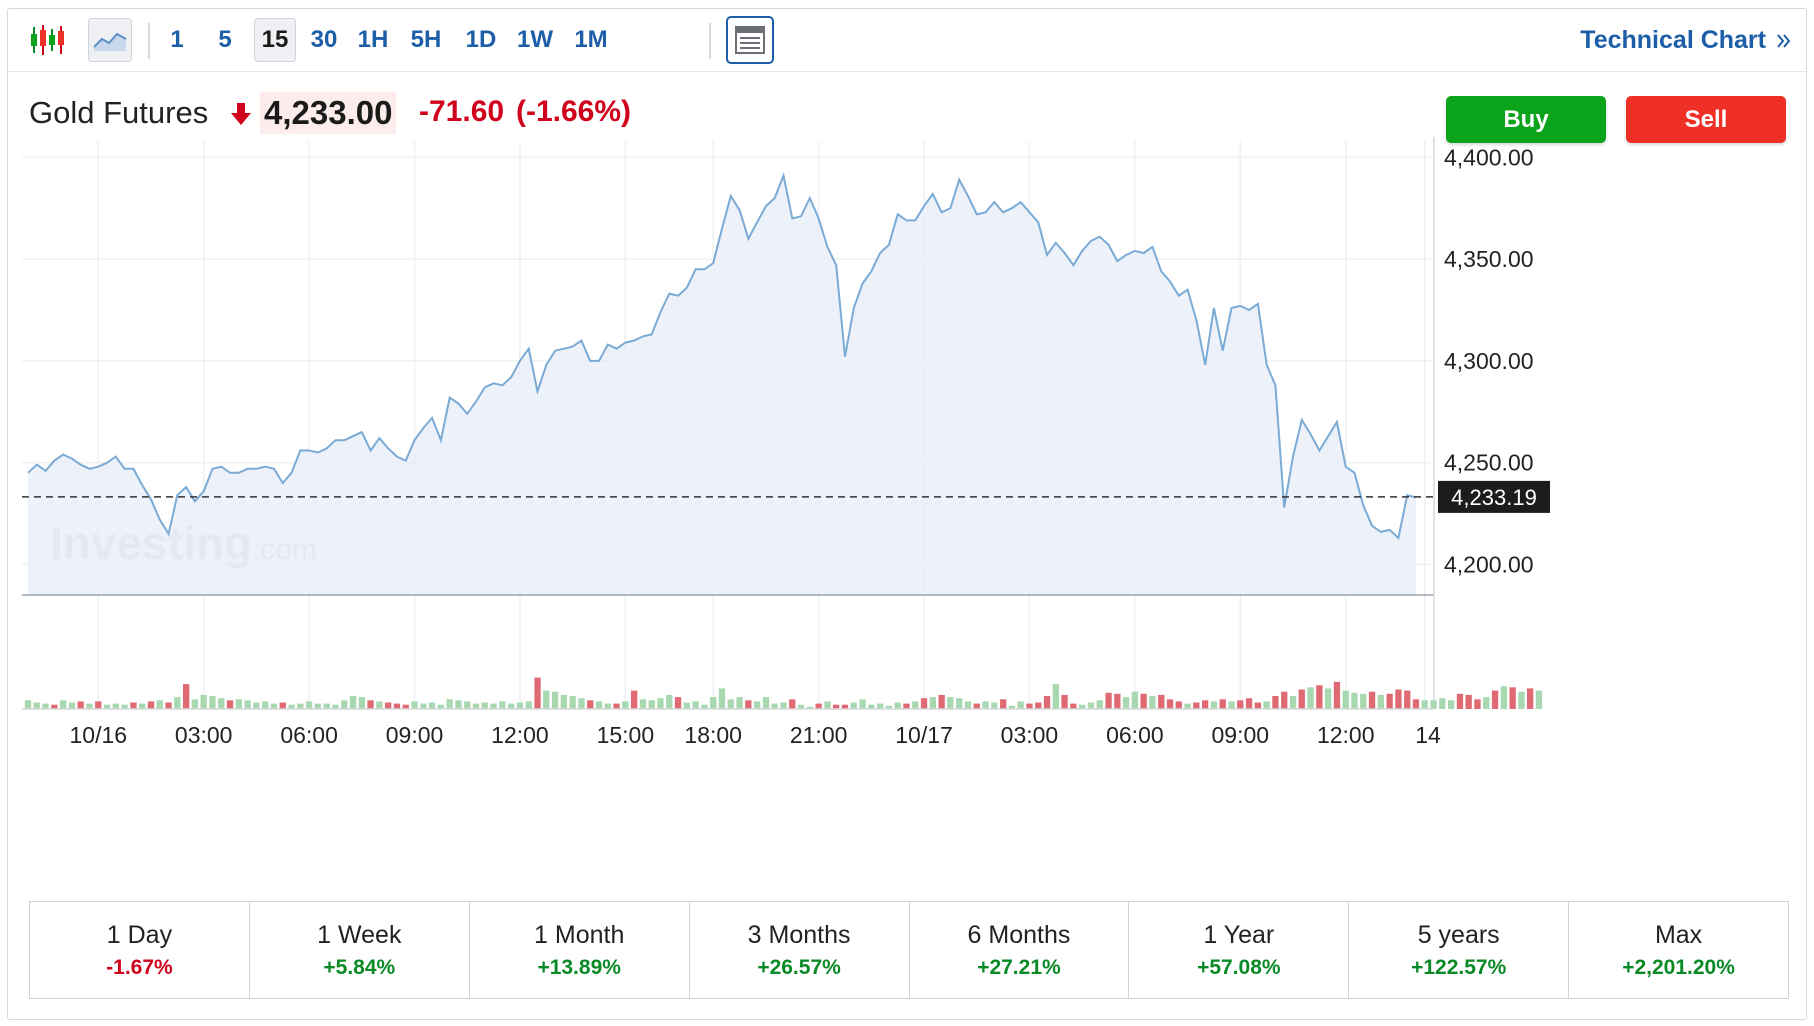 Image resolution: width=1814 pixels, height=1026 pixels. What do you see at coordinates (1459, 950) in the screenshot?
I see `period-5-years: 5 years +122.57%` at bounding box center [1459, 950].